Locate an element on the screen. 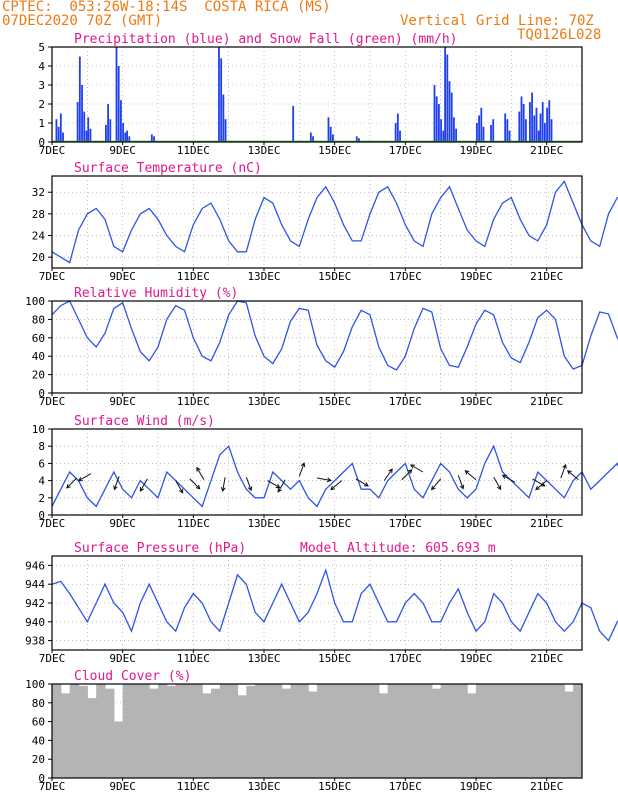  pressure-frame is located at coordinates (317, 603).